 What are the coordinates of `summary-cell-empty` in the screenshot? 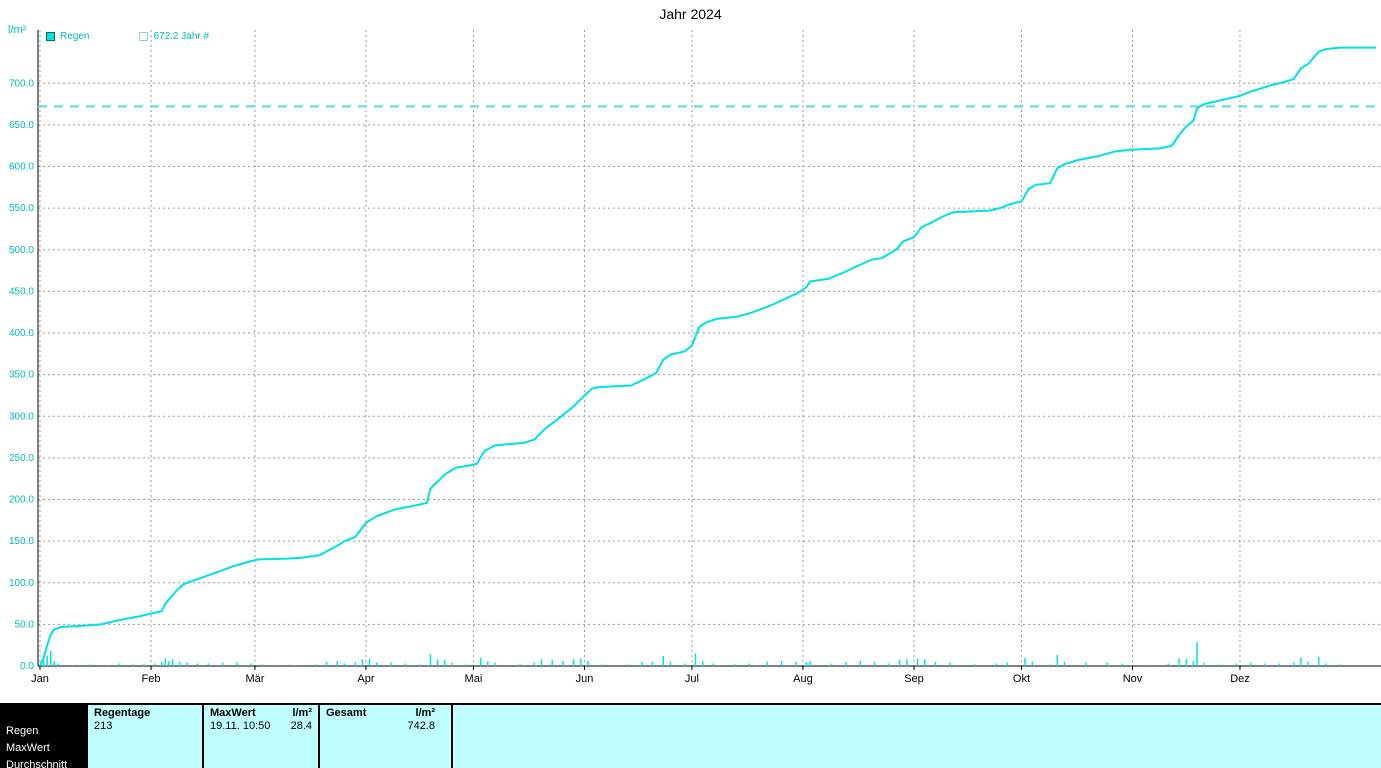 It's located at (917, 736).